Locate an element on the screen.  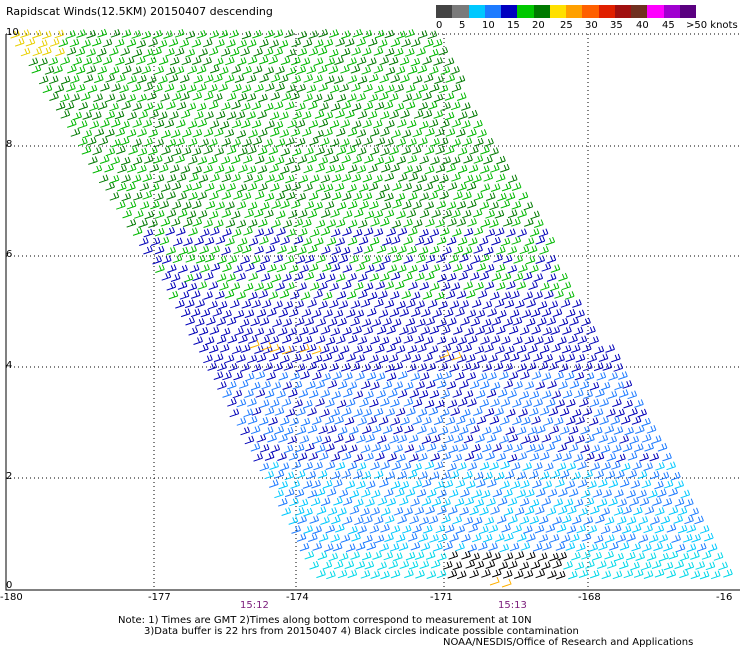
lon-label: -171 is located at coordinates (441, 597).